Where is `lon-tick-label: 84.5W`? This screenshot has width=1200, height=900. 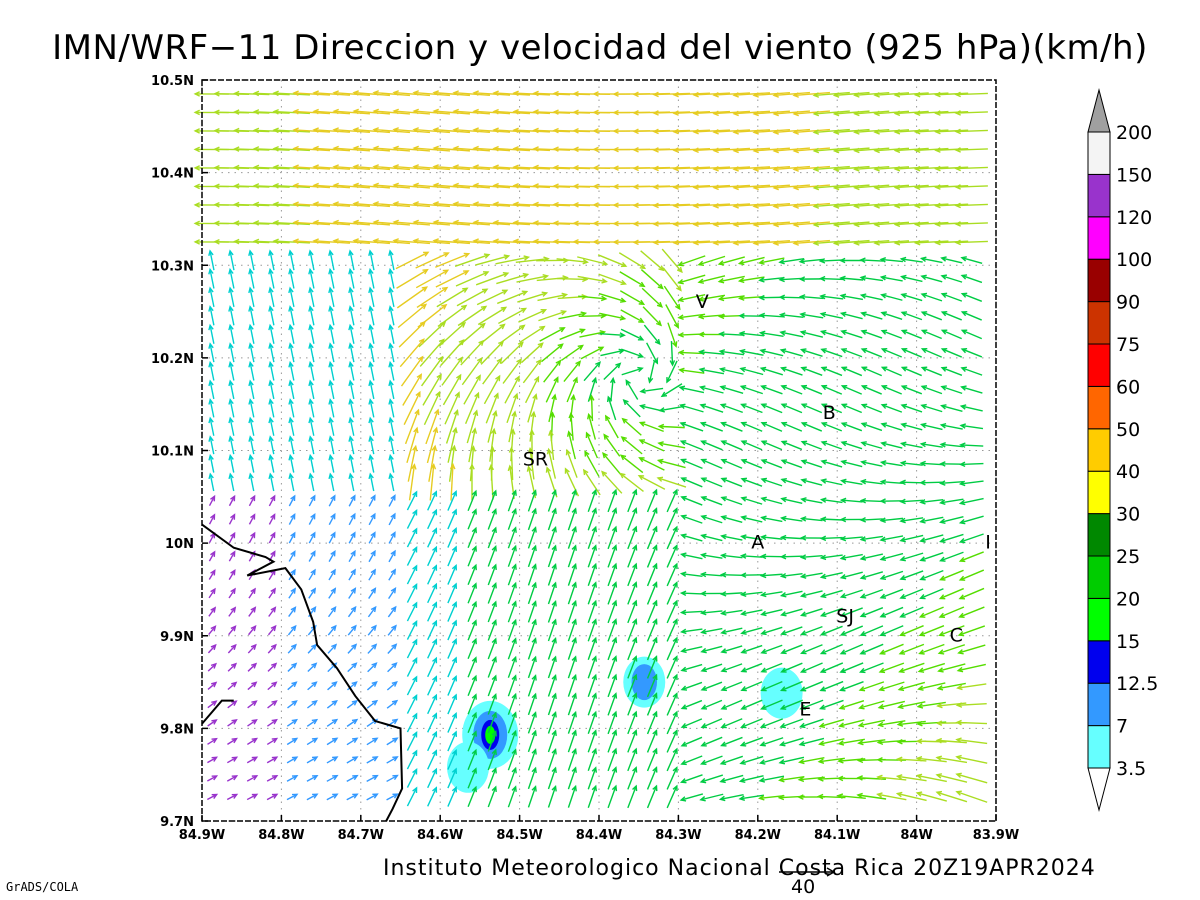
lon-tick-label: 84.5W is located at coordinates (519, 835).